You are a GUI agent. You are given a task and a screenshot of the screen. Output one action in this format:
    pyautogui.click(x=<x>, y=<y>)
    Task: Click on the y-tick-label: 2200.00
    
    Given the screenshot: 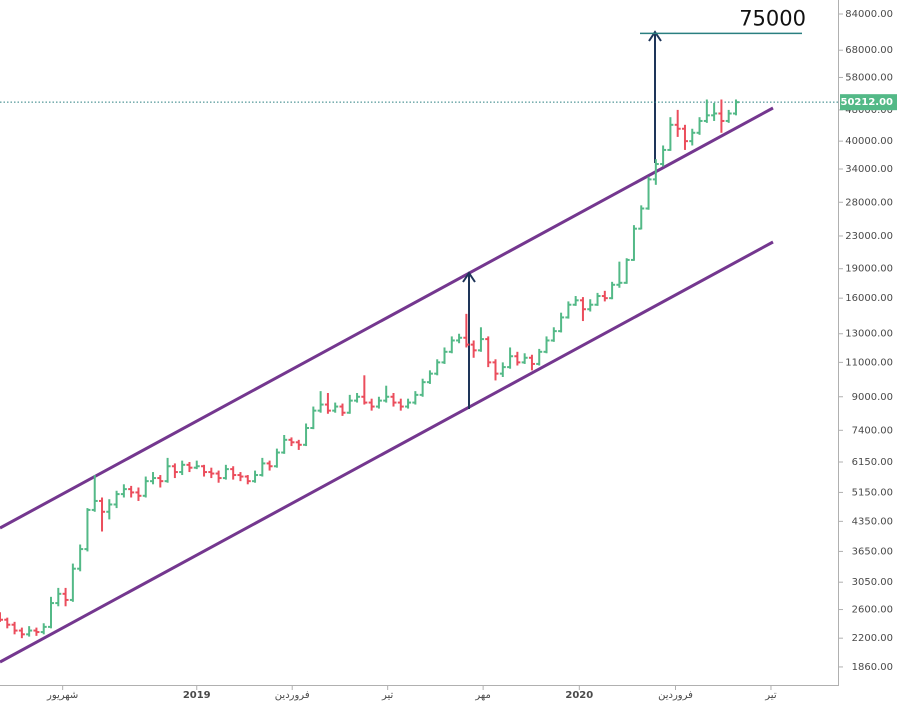 What is the action you would take?
    pyautogui.click(x=872, y=638)
    